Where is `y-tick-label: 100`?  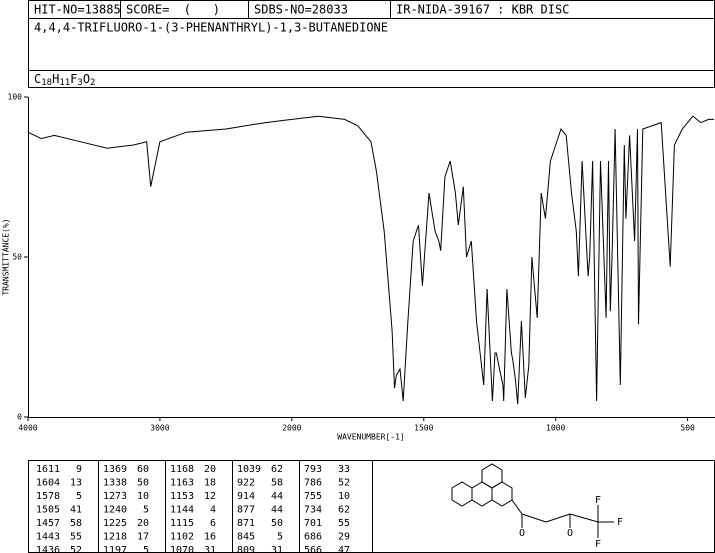 y-tick-label: 100 is located at coordinates (15, 97).